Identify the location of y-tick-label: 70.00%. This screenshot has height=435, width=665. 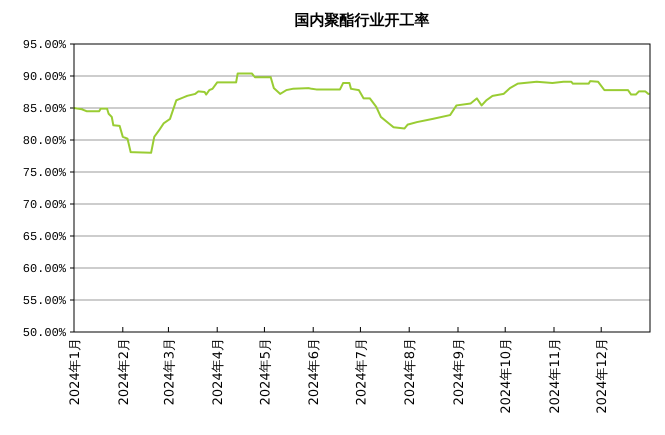
(44, 205).